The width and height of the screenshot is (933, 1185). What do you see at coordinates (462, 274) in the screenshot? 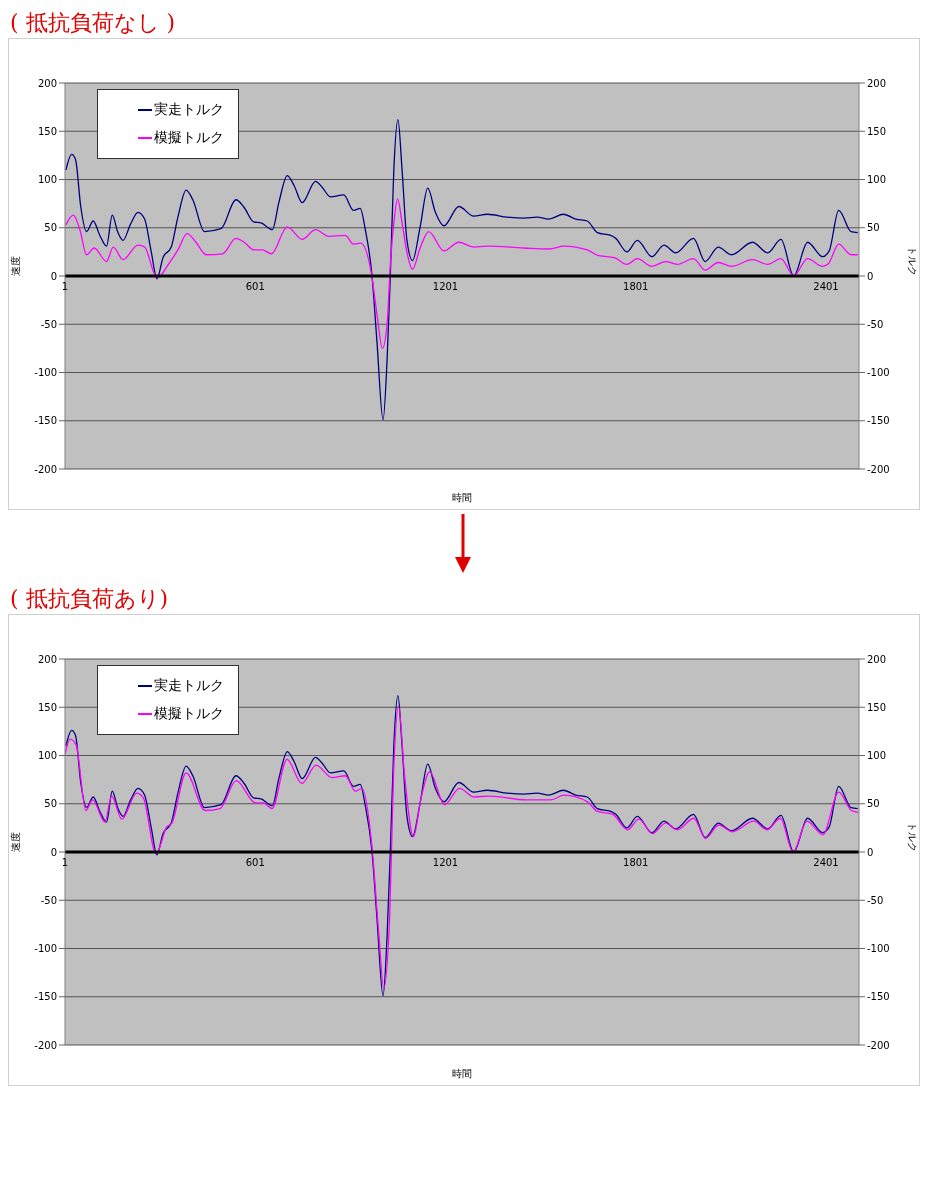
I see `line-series` at bounding box center [462, 274].